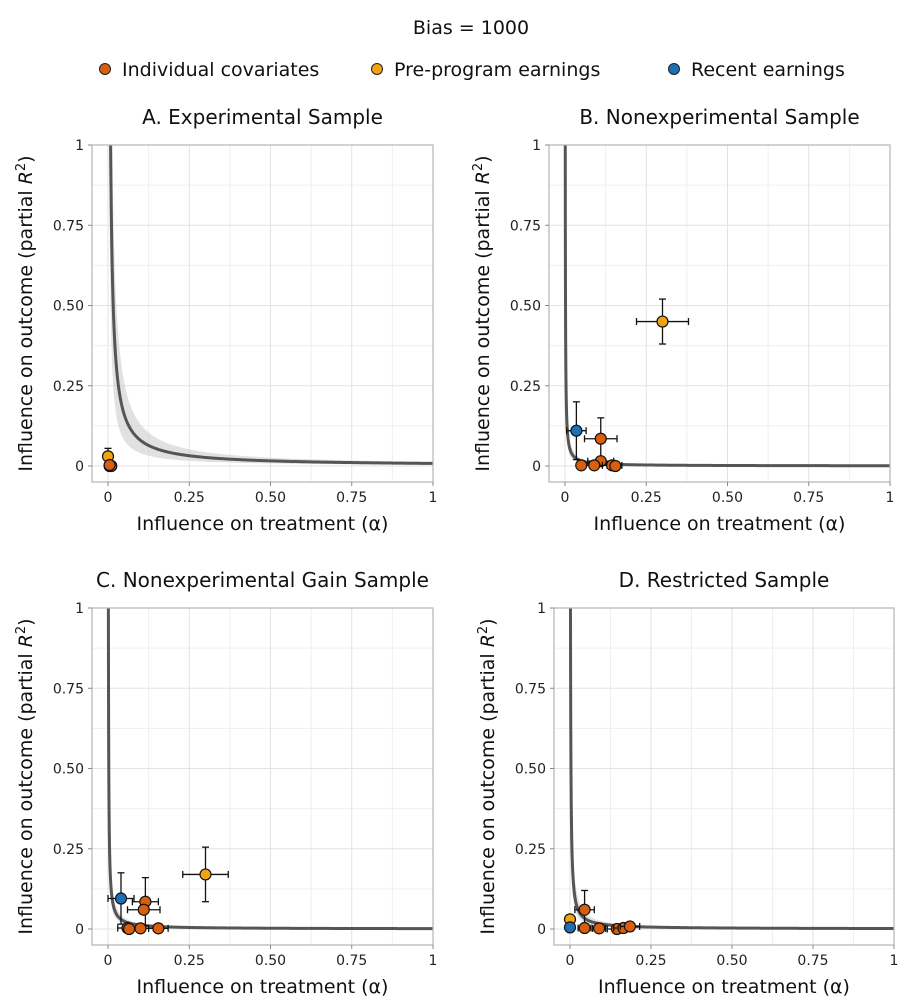 The width and height of the screenshot is (899, 1004). Describe the element at coordinates (105, 69) in the screenshot. I see `legend-marker-individual-covariates` at that location.